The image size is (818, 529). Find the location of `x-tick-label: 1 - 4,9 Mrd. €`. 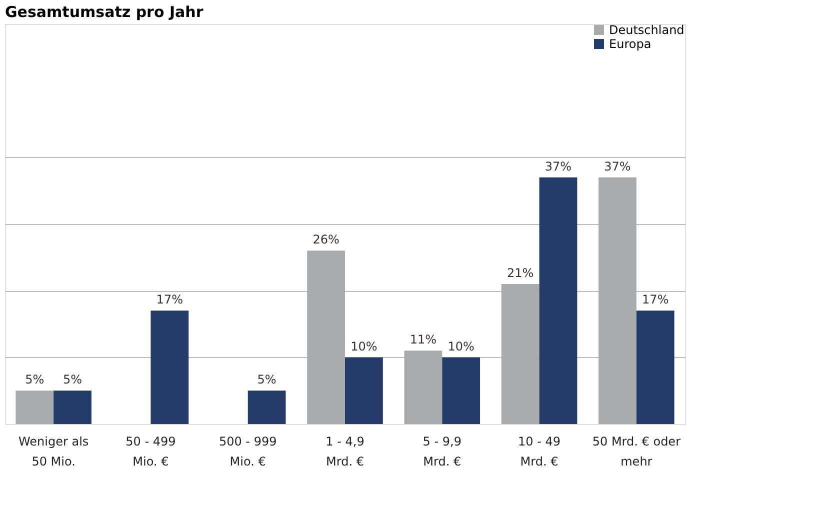

x-tick-label: 1 - 4,9 Mrd. € is located at coordinates (345, 451).